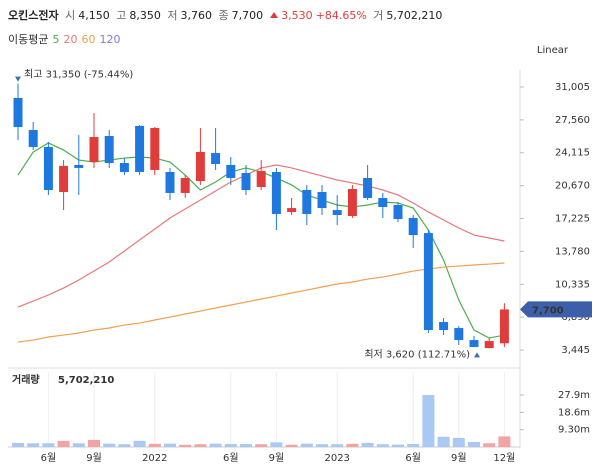 This screenshot has width=600, height=472. I want to click on stock-name: 오킨스전자, so click(33, 15).